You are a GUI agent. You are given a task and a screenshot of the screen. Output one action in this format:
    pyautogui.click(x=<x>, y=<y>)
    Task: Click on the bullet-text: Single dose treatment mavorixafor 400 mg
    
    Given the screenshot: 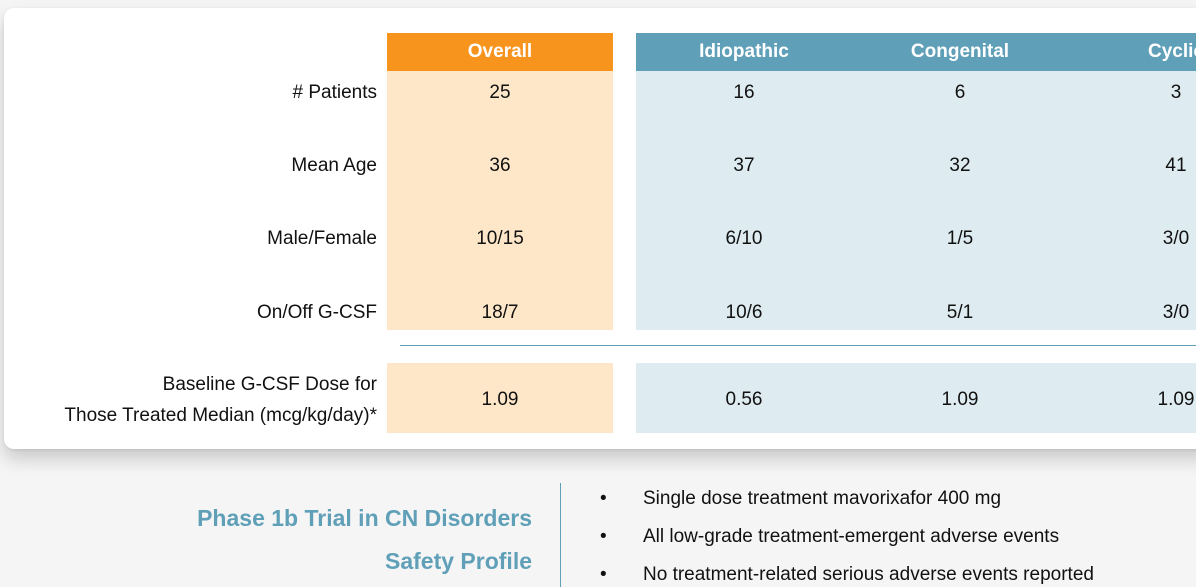 What is the action you would take?
    pyautogui.click(x=822, y=498)
    